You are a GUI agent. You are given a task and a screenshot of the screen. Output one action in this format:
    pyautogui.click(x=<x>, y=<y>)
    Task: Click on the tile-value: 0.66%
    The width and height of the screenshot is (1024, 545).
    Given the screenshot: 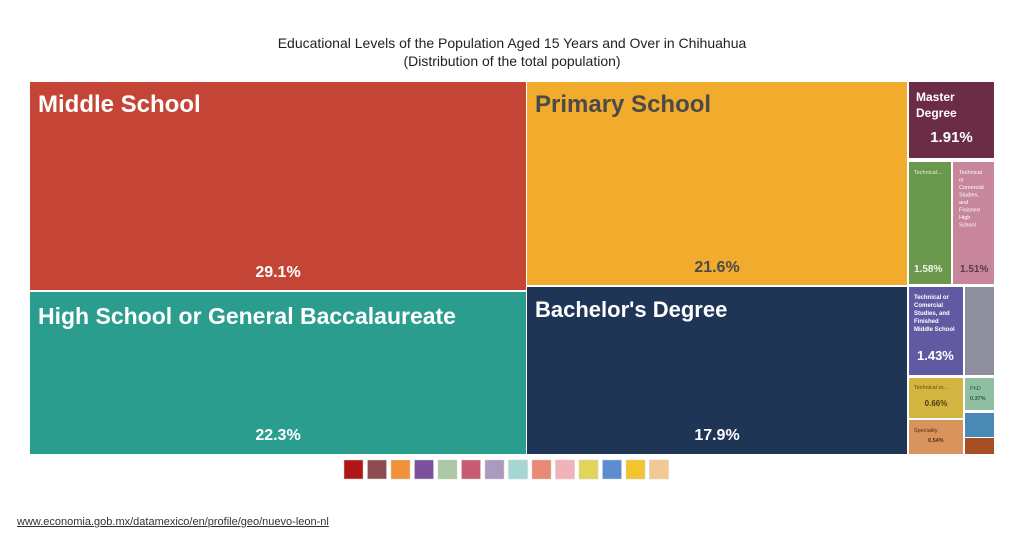 What is the action you would take?
    pyautogui.click(x=936, y=403)
    